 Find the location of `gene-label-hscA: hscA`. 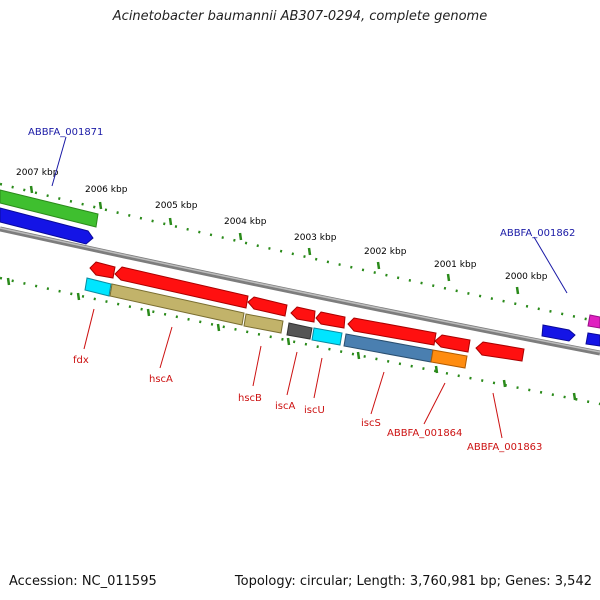

gene-label-hscA: hscA is located at coordinates (161, 379).